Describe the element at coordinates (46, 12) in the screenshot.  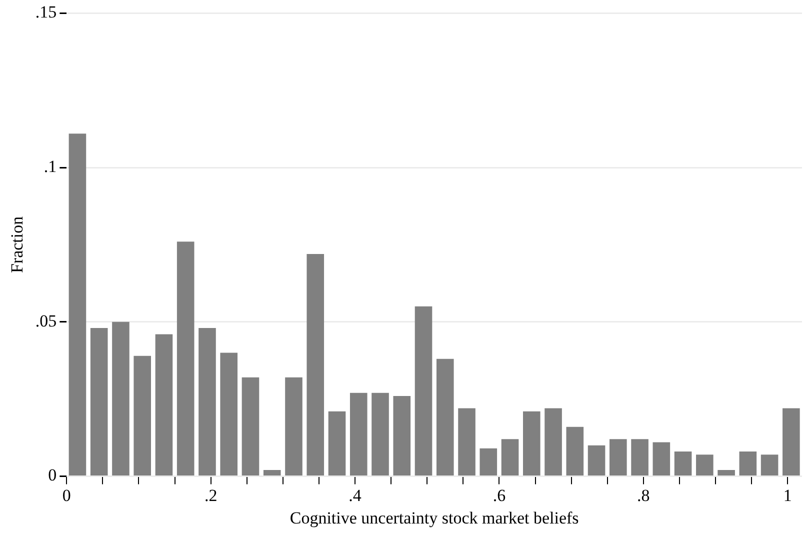
I see `y-tick-label: .15` at that location.